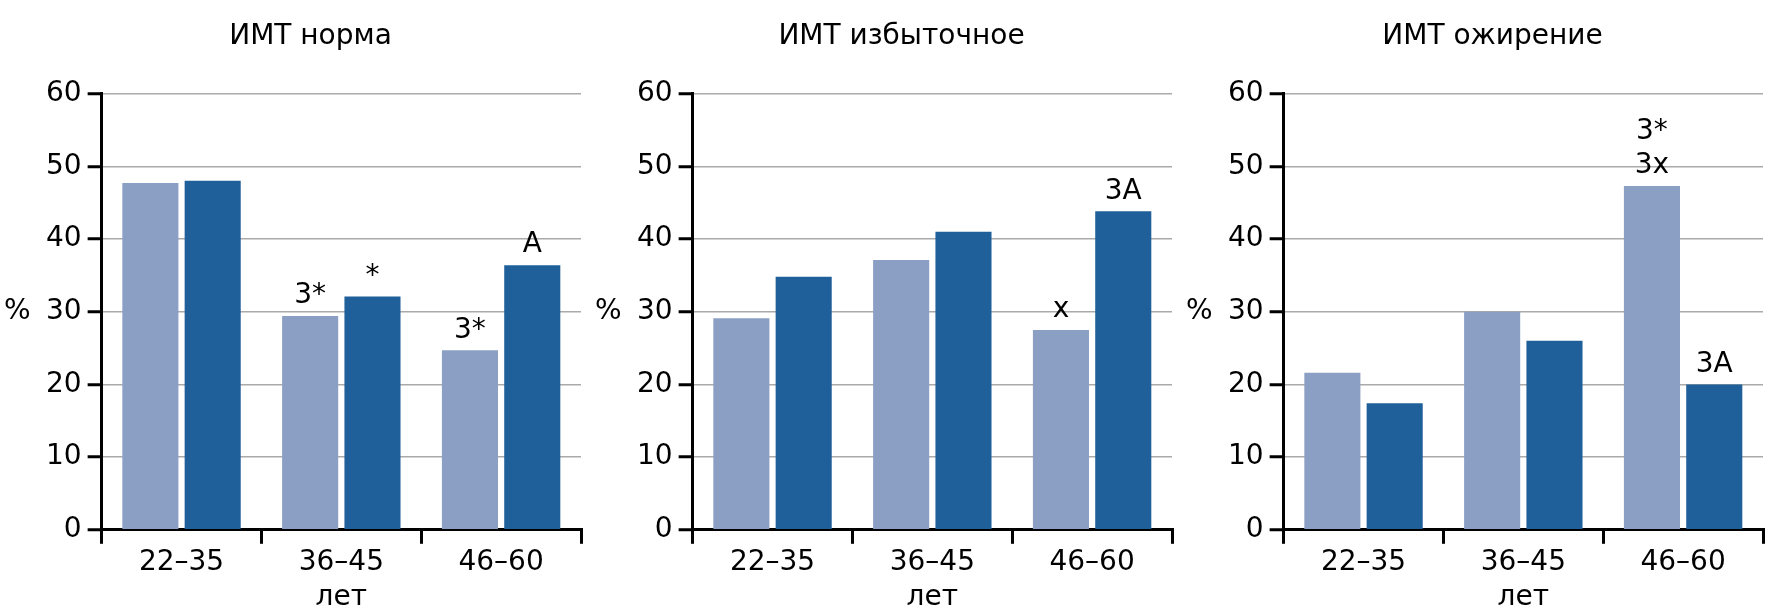  I want to click on chart-title: ИМТ норма, so click(310, 35).